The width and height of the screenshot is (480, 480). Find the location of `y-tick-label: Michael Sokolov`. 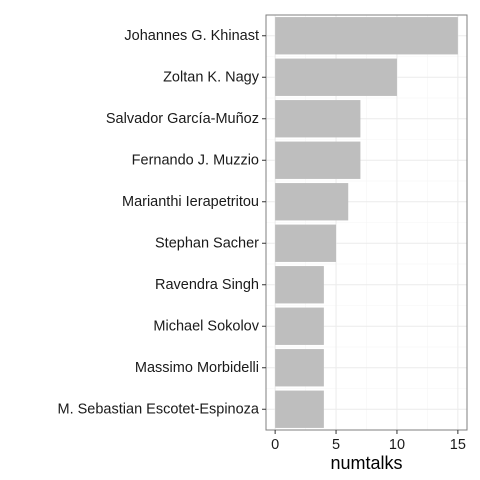

y-tick-label: Michael Sokolov is located at coordinates (206, 326).